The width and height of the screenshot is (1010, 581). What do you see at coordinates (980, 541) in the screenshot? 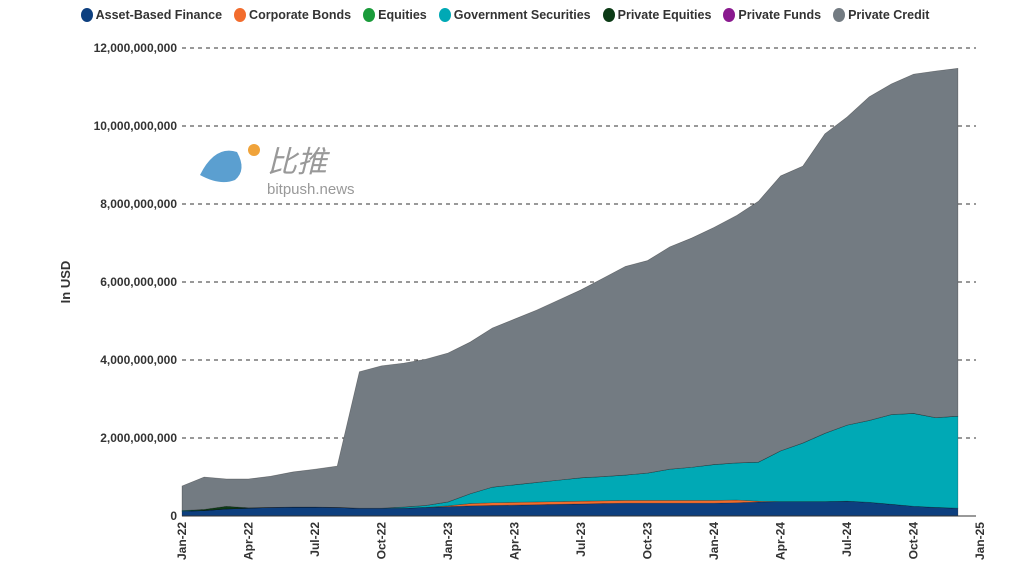
I see `x-tick-label: Jan-25` at bounding box center [980, 541].